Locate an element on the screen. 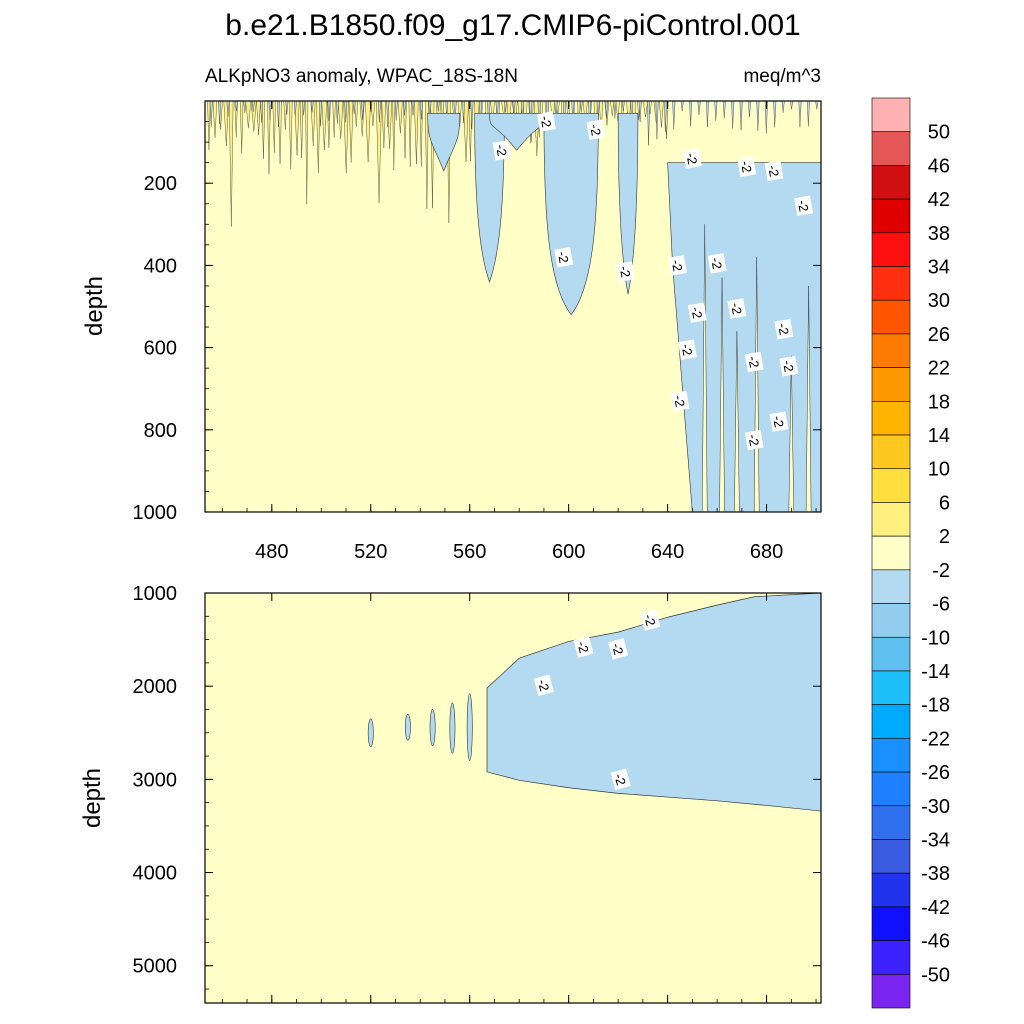 The image size is (1024, 1024). colorbar-label: -50 is located at coordinates (935, 975).